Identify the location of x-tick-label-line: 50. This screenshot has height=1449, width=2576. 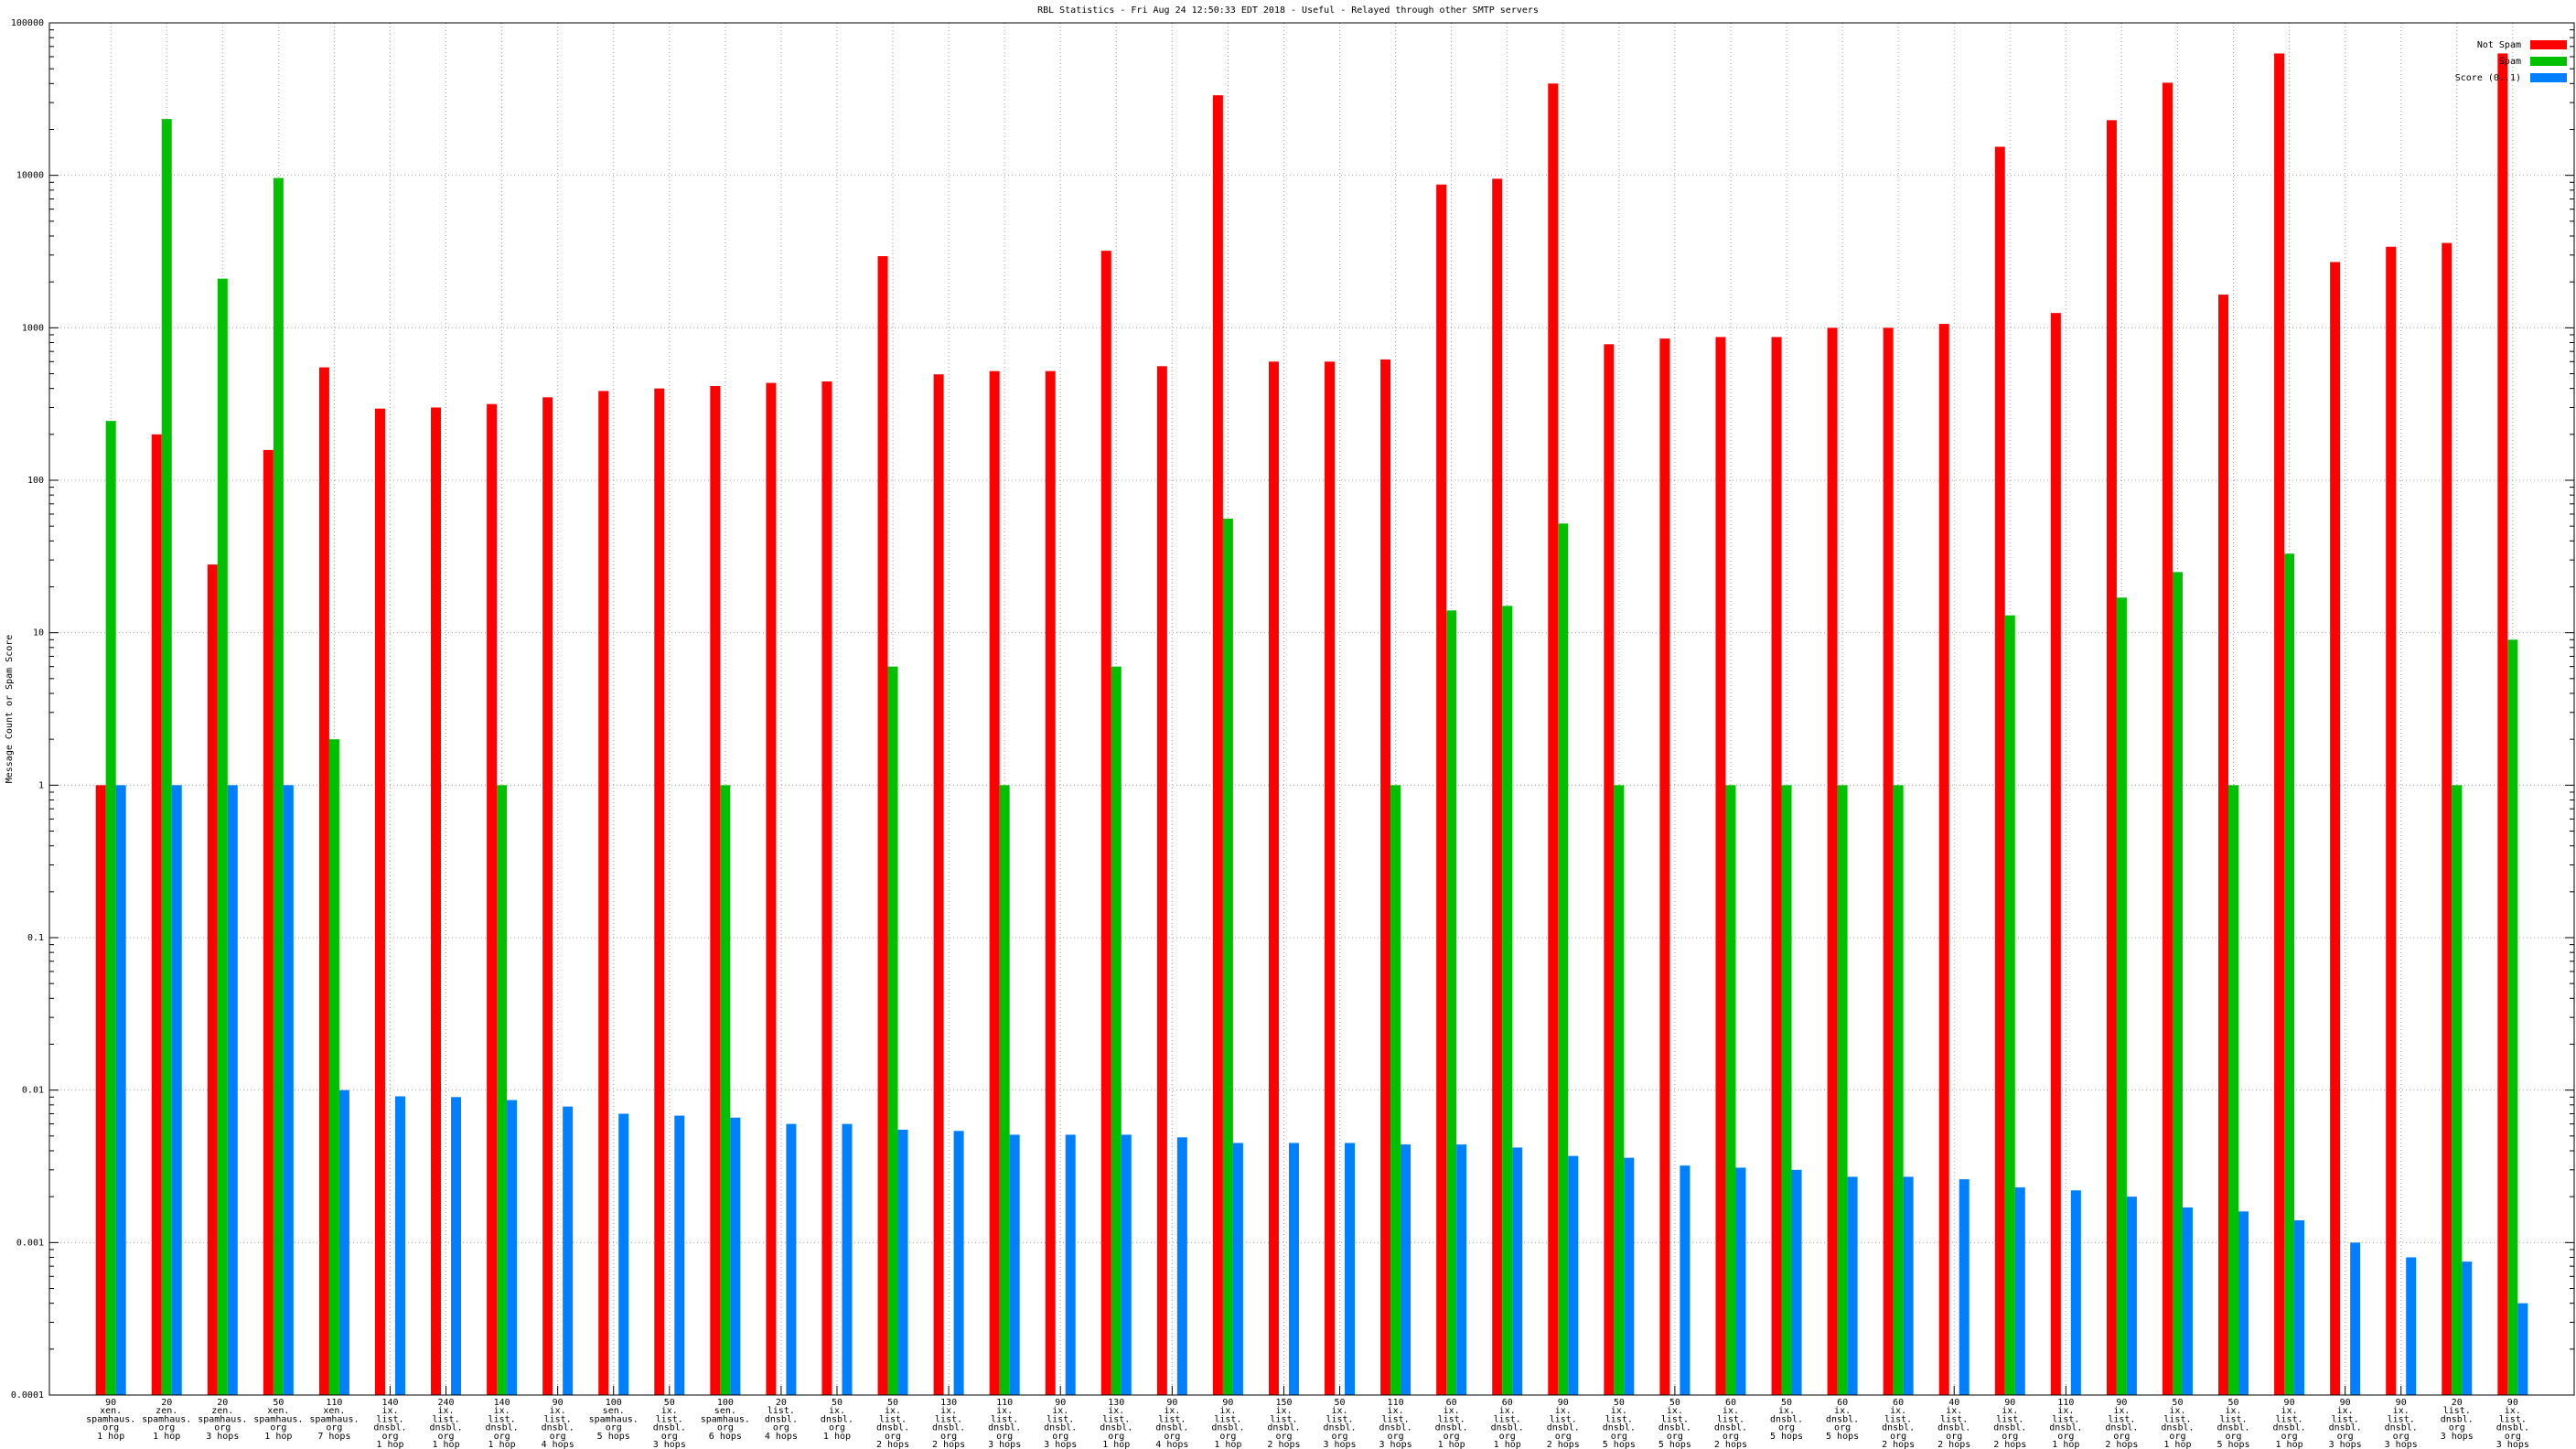
(2178, 1403).